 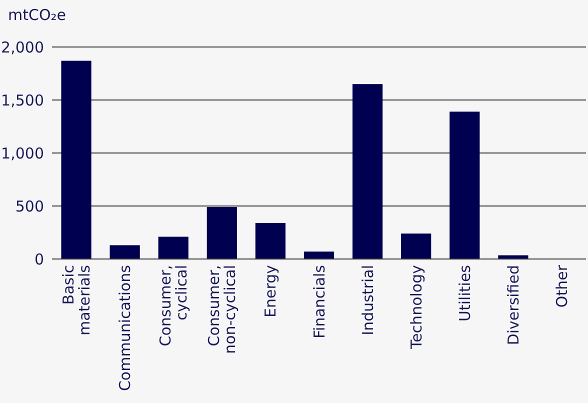 I want to click on y-tick-label: 1,000, so click(x=22, y=153).